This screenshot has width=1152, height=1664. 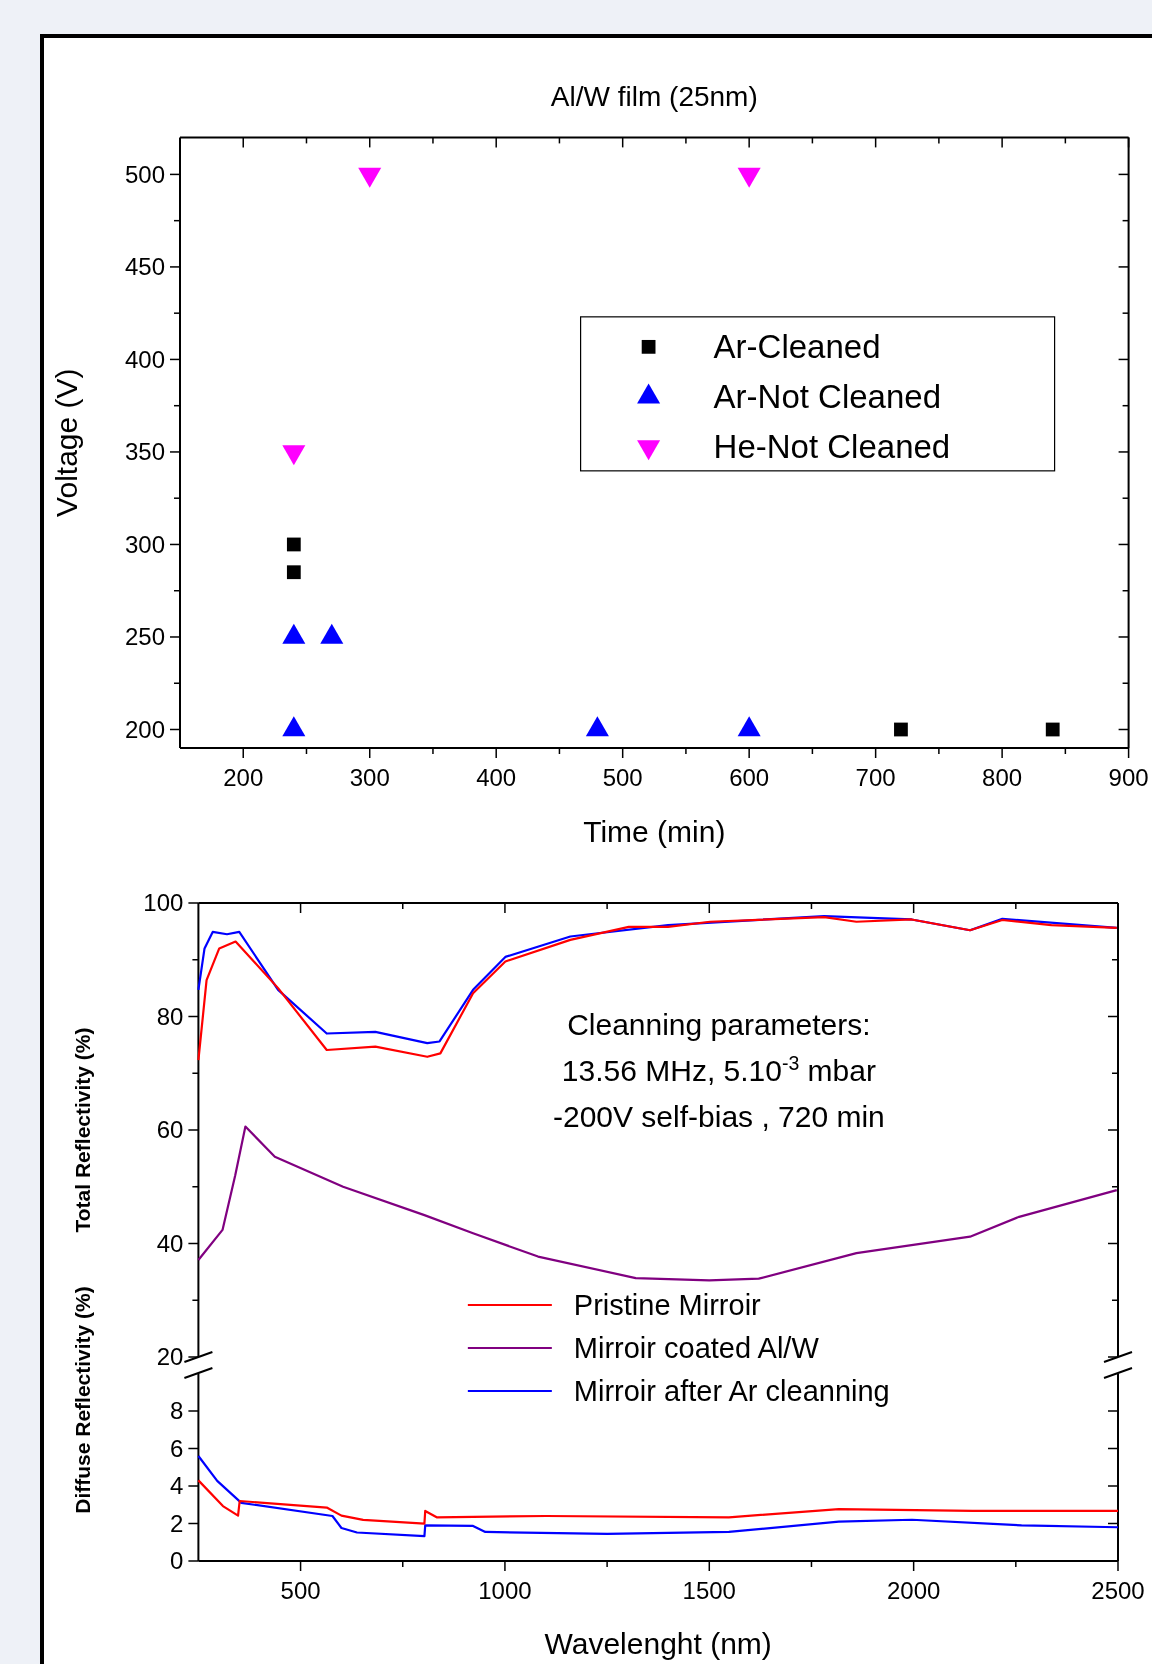 What do you see at coordinates (797, 347) in the screenshot?
I see `legend-label: Ar-Cleaned` at bounding box center [797, 347].